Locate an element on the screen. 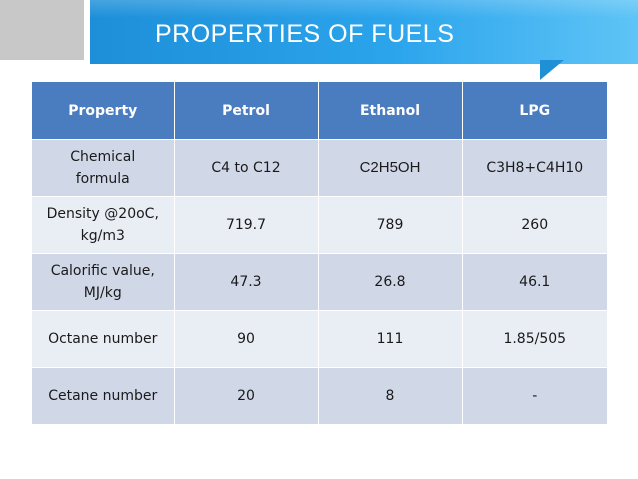 This screenshot has width=638, height=479. decorative-grey-block is located at coordinates (42, 30).